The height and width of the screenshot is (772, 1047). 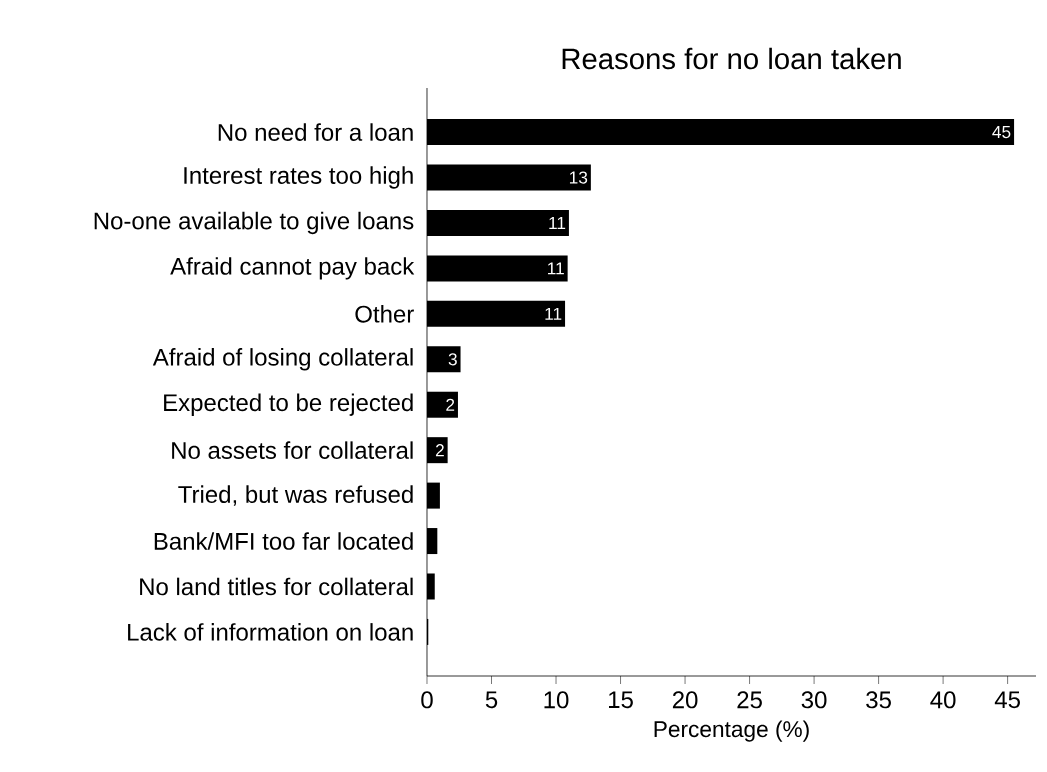 What do you see at coordinates (292, 450) in the screenshot?
I see `y-tick-label: No assets for collateral` at bounding box center [292, 450].